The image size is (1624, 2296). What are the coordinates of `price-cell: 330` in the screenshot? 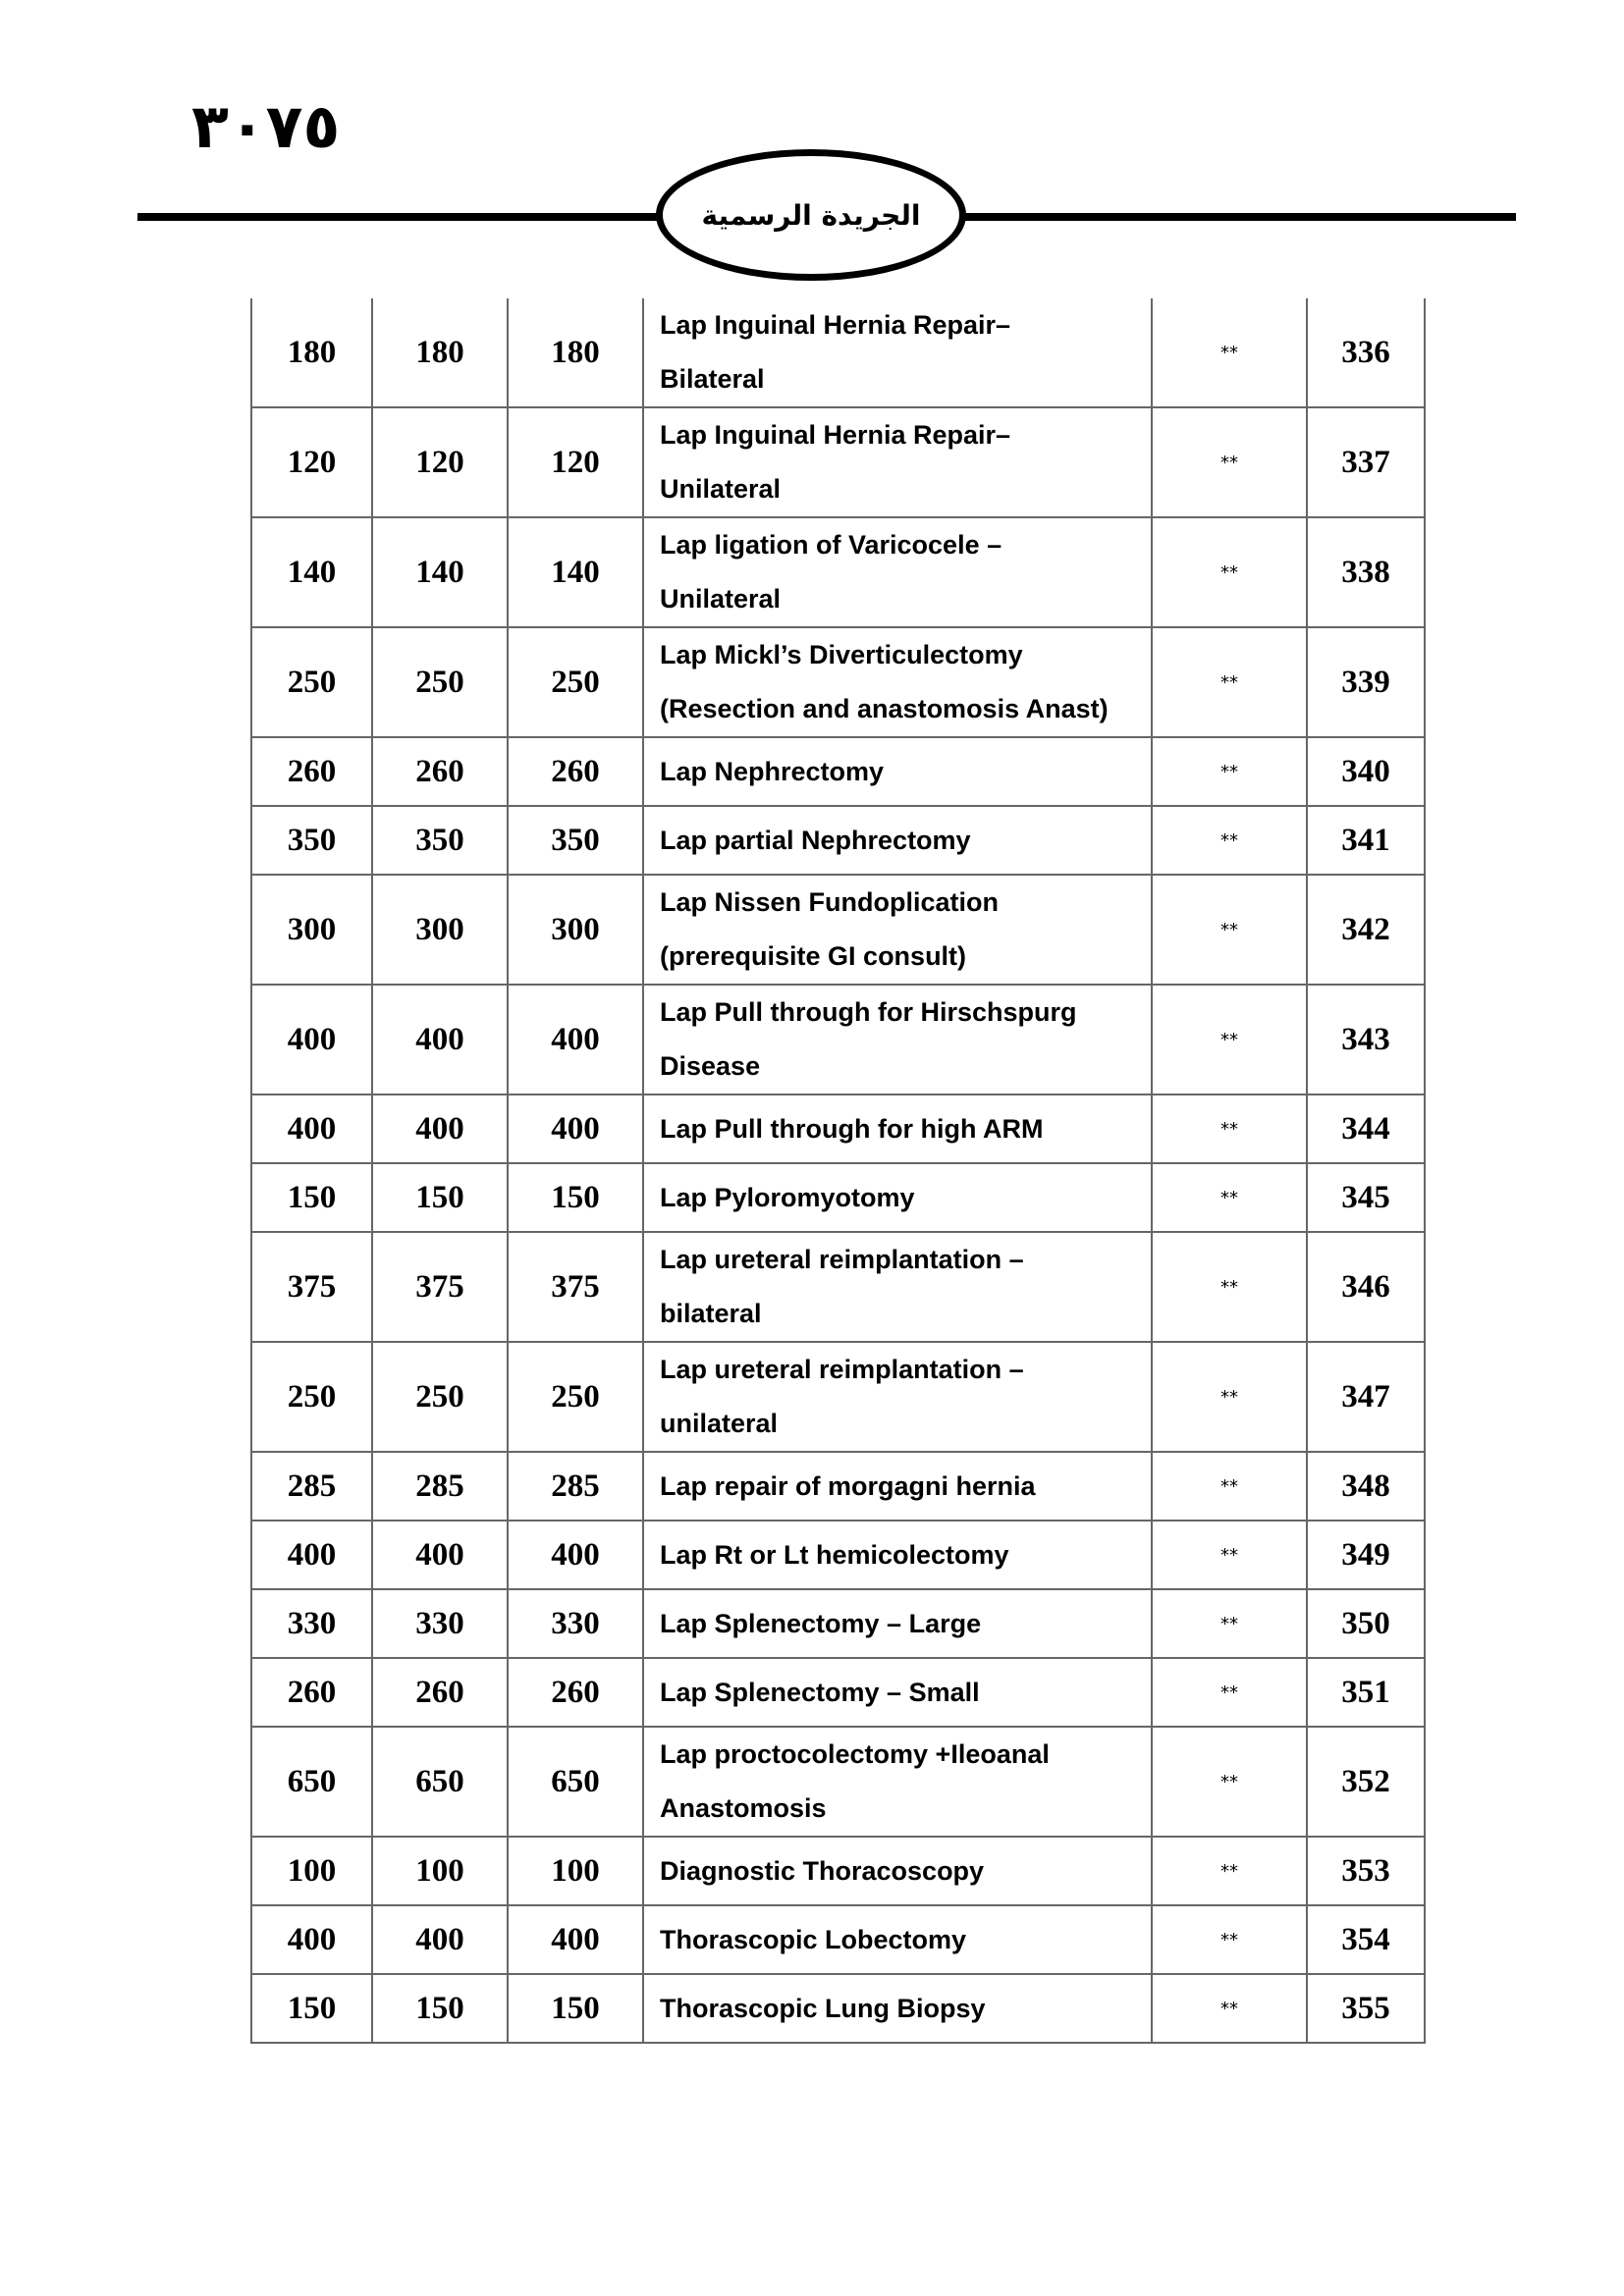 It's located at (440, 1624).